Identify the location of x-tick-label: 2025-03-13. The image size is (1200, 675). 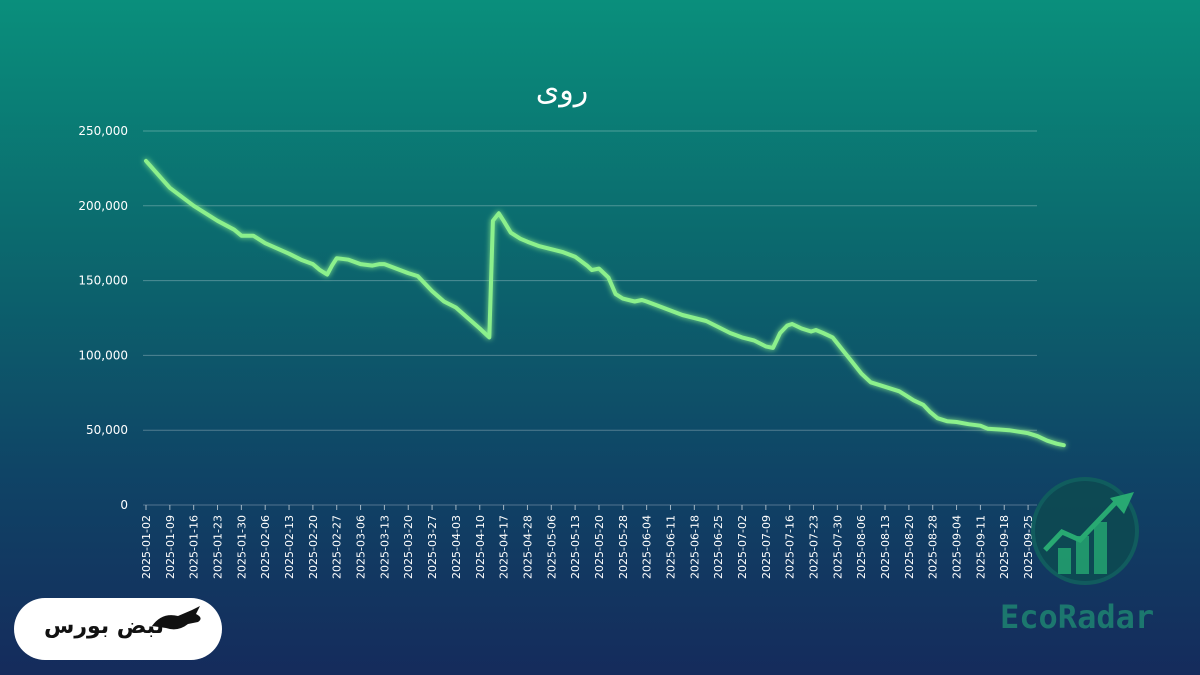
(384, 547).